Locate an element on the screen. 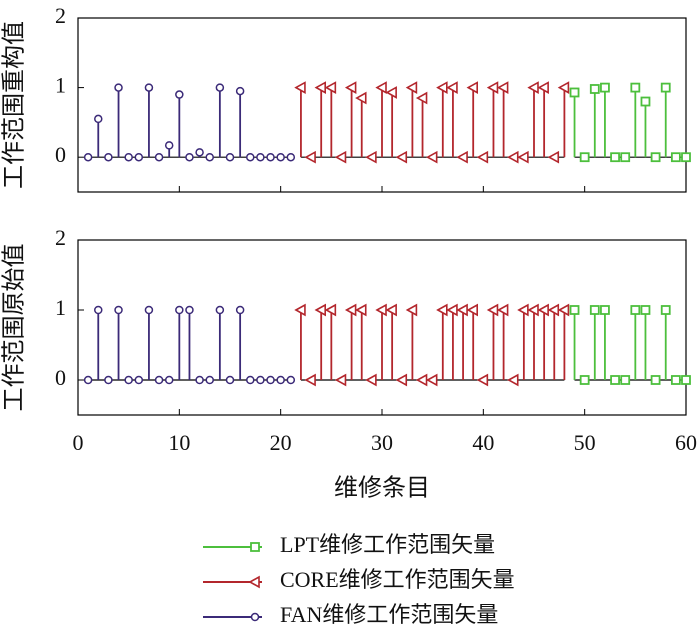  x-tick-label: 10 is located at coordinates (179, 442).